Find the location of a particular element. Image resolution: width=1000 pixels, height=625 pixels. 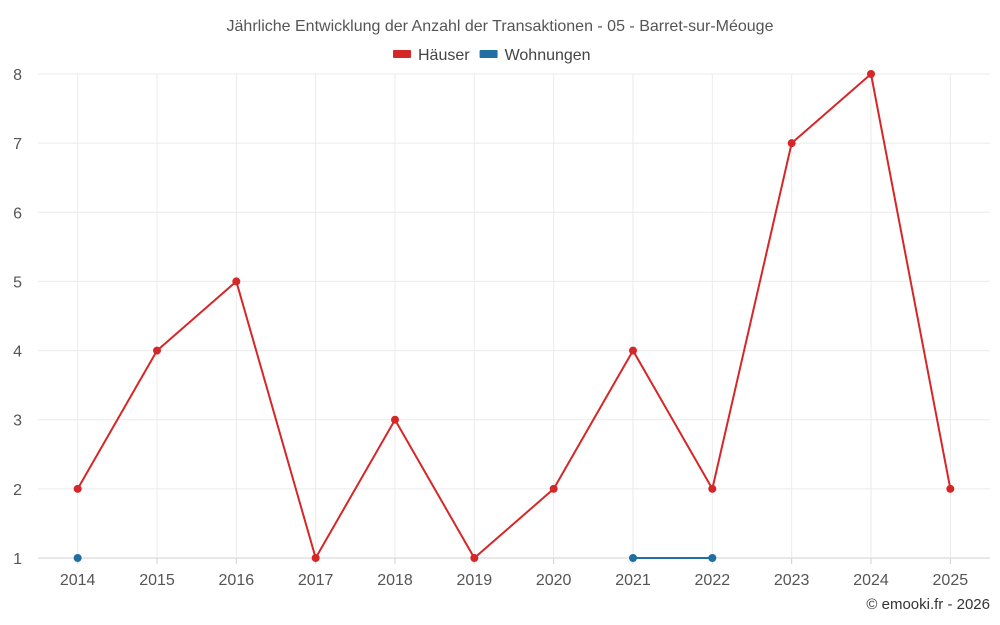

legend: Häuser Wohnungen is located at coordinates (492, 55).